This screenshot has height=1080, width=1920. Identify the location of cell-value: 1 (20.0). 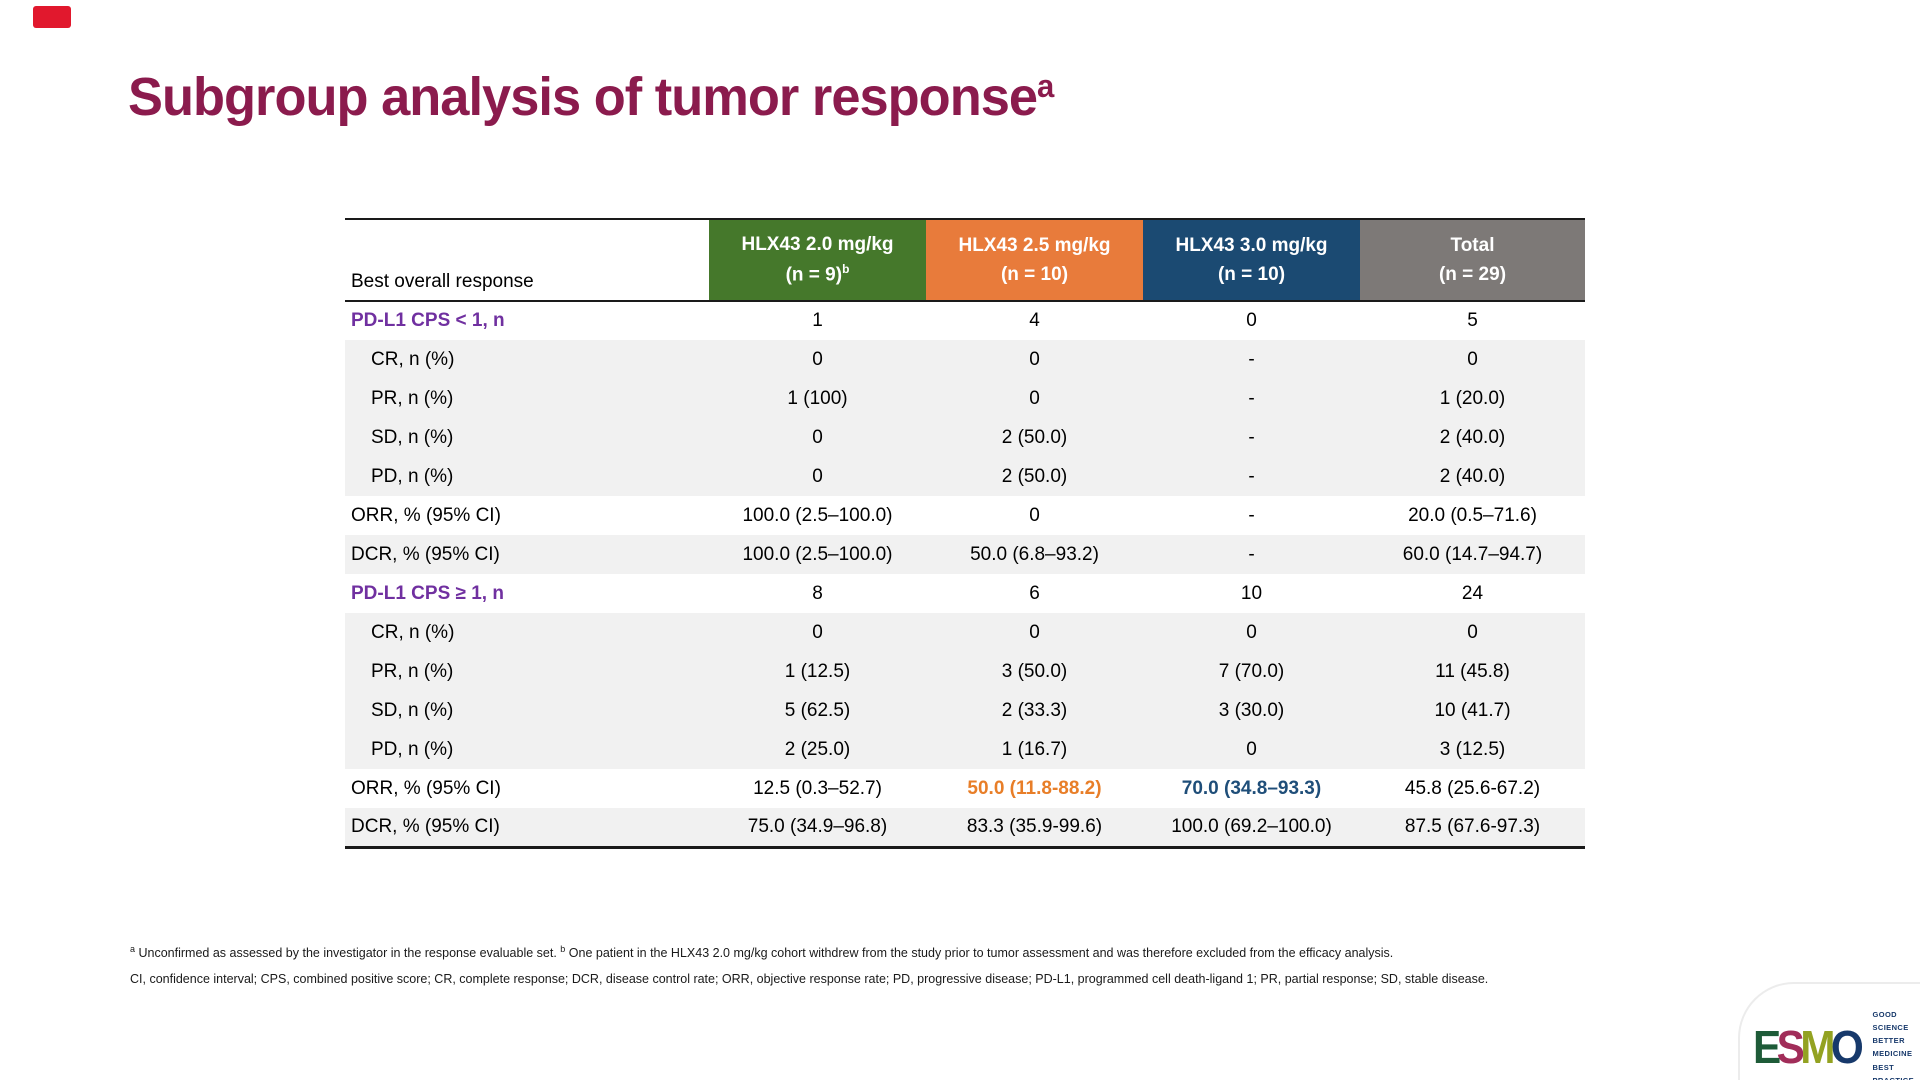
(1472, 398).